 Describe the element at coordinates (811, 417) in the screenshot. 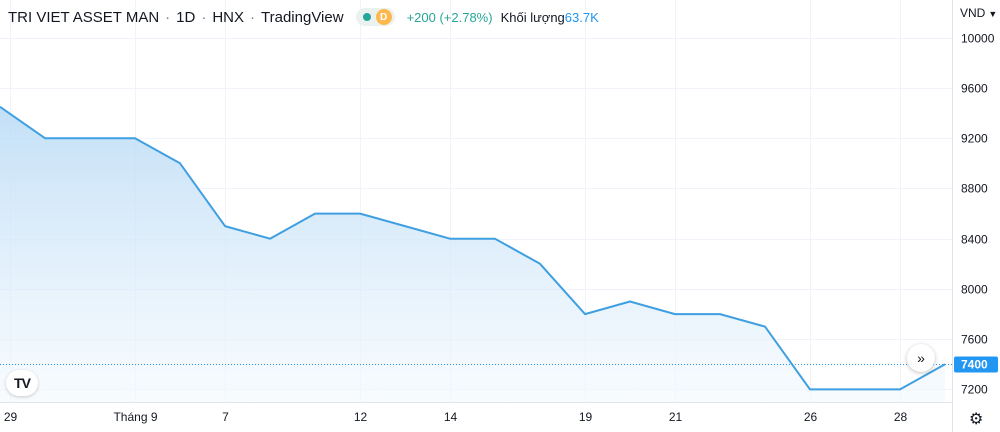

I see `x-tick-label: 26` at that location.